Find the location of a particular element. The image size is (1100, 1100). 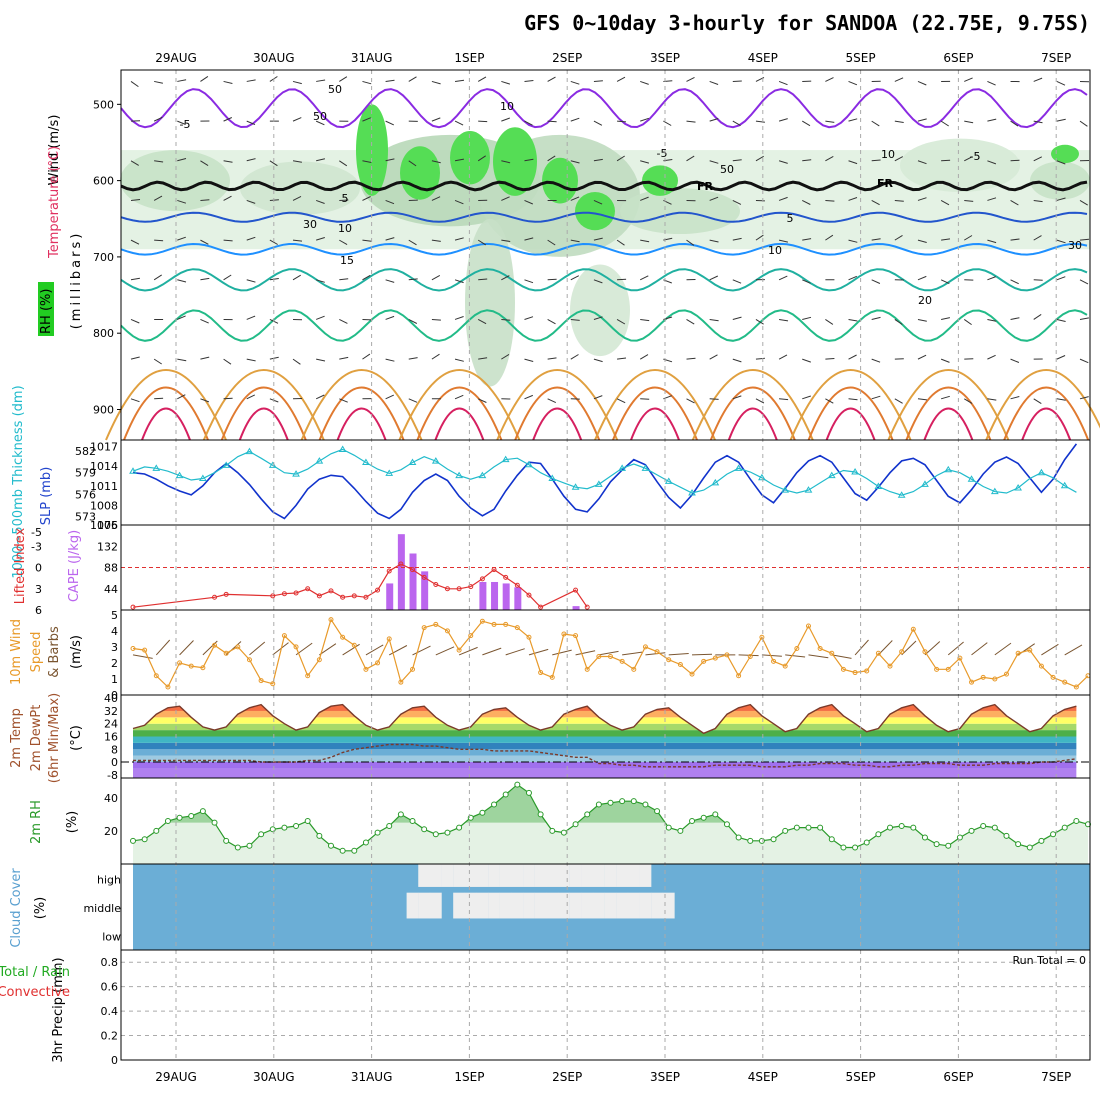

thickness-tick-label: 576 is located at coordinates (85, 494).